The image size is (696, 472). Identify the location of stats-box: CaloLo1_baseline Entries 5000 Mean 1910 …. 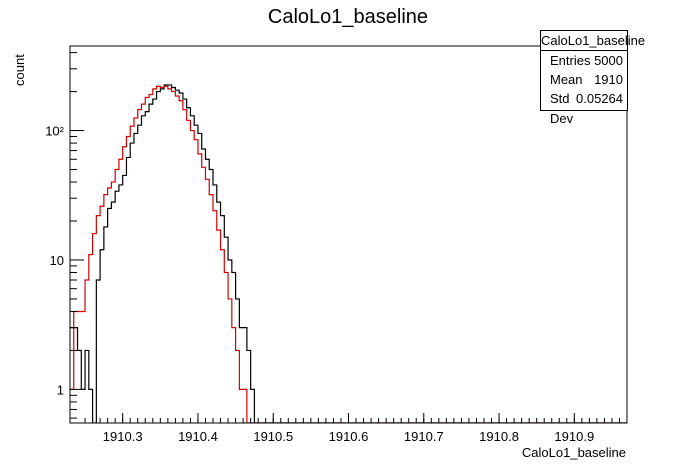
(592, 78).